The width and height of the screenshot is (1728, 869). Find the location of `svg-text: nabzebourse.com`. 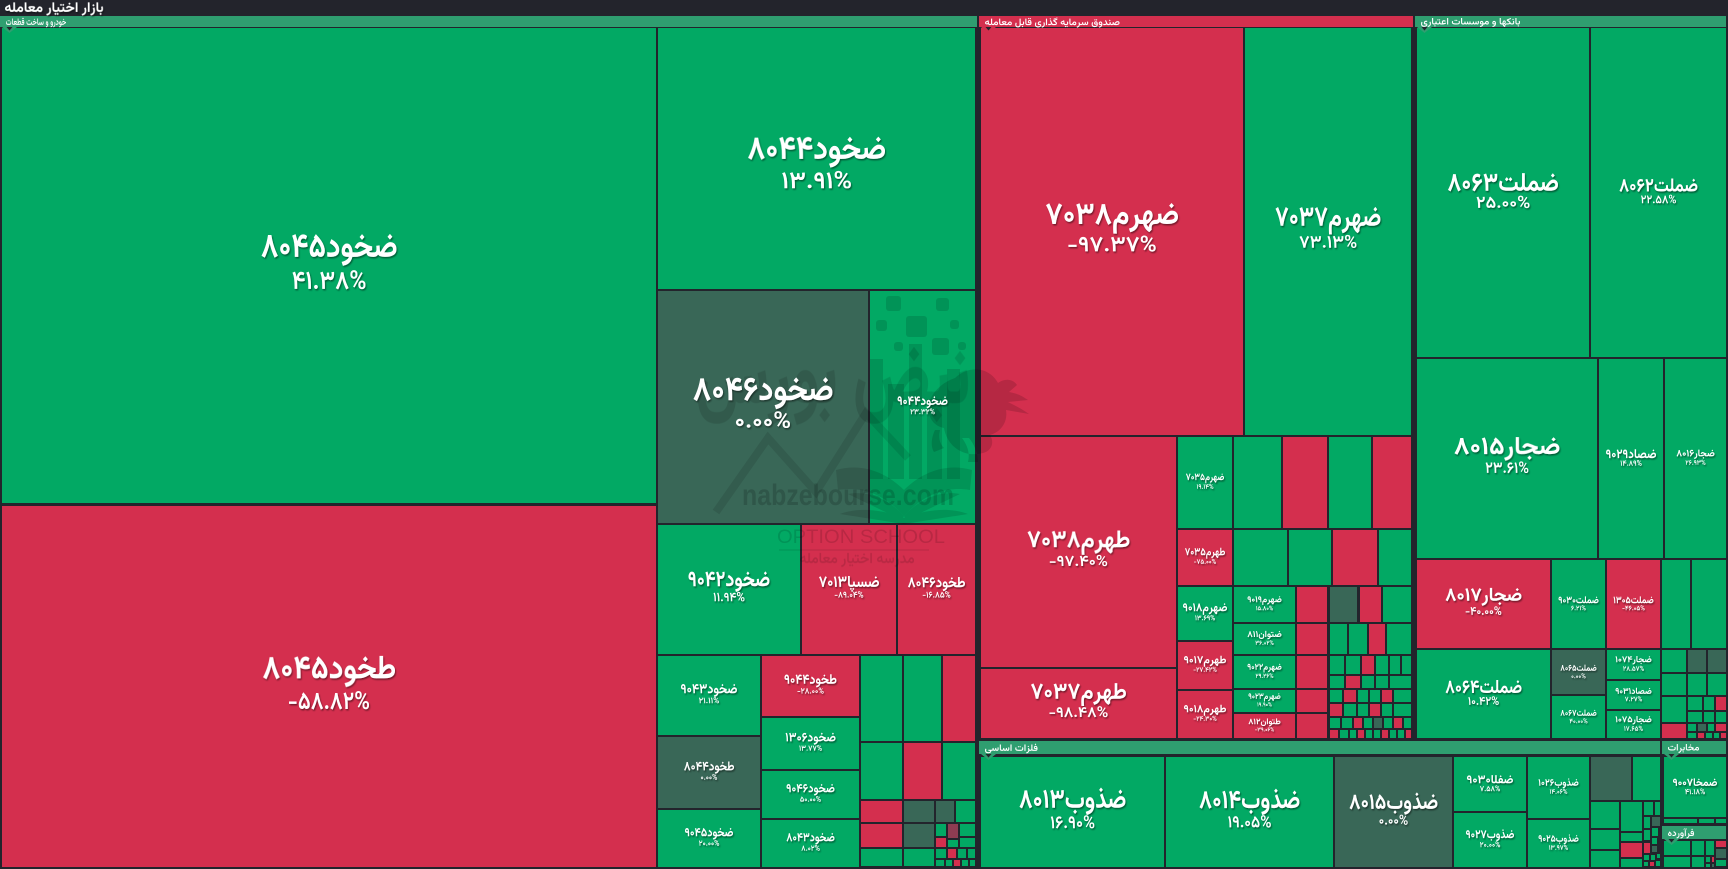

svg-text: nabzebourse.com is located at coordinates (848, 495).